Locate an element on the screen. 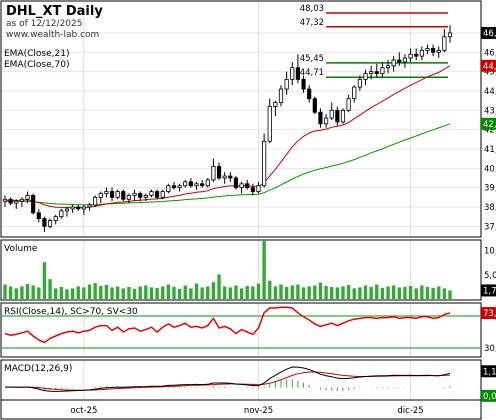  level-label-44,71: 44,71 is located at coordinates (312, 73).